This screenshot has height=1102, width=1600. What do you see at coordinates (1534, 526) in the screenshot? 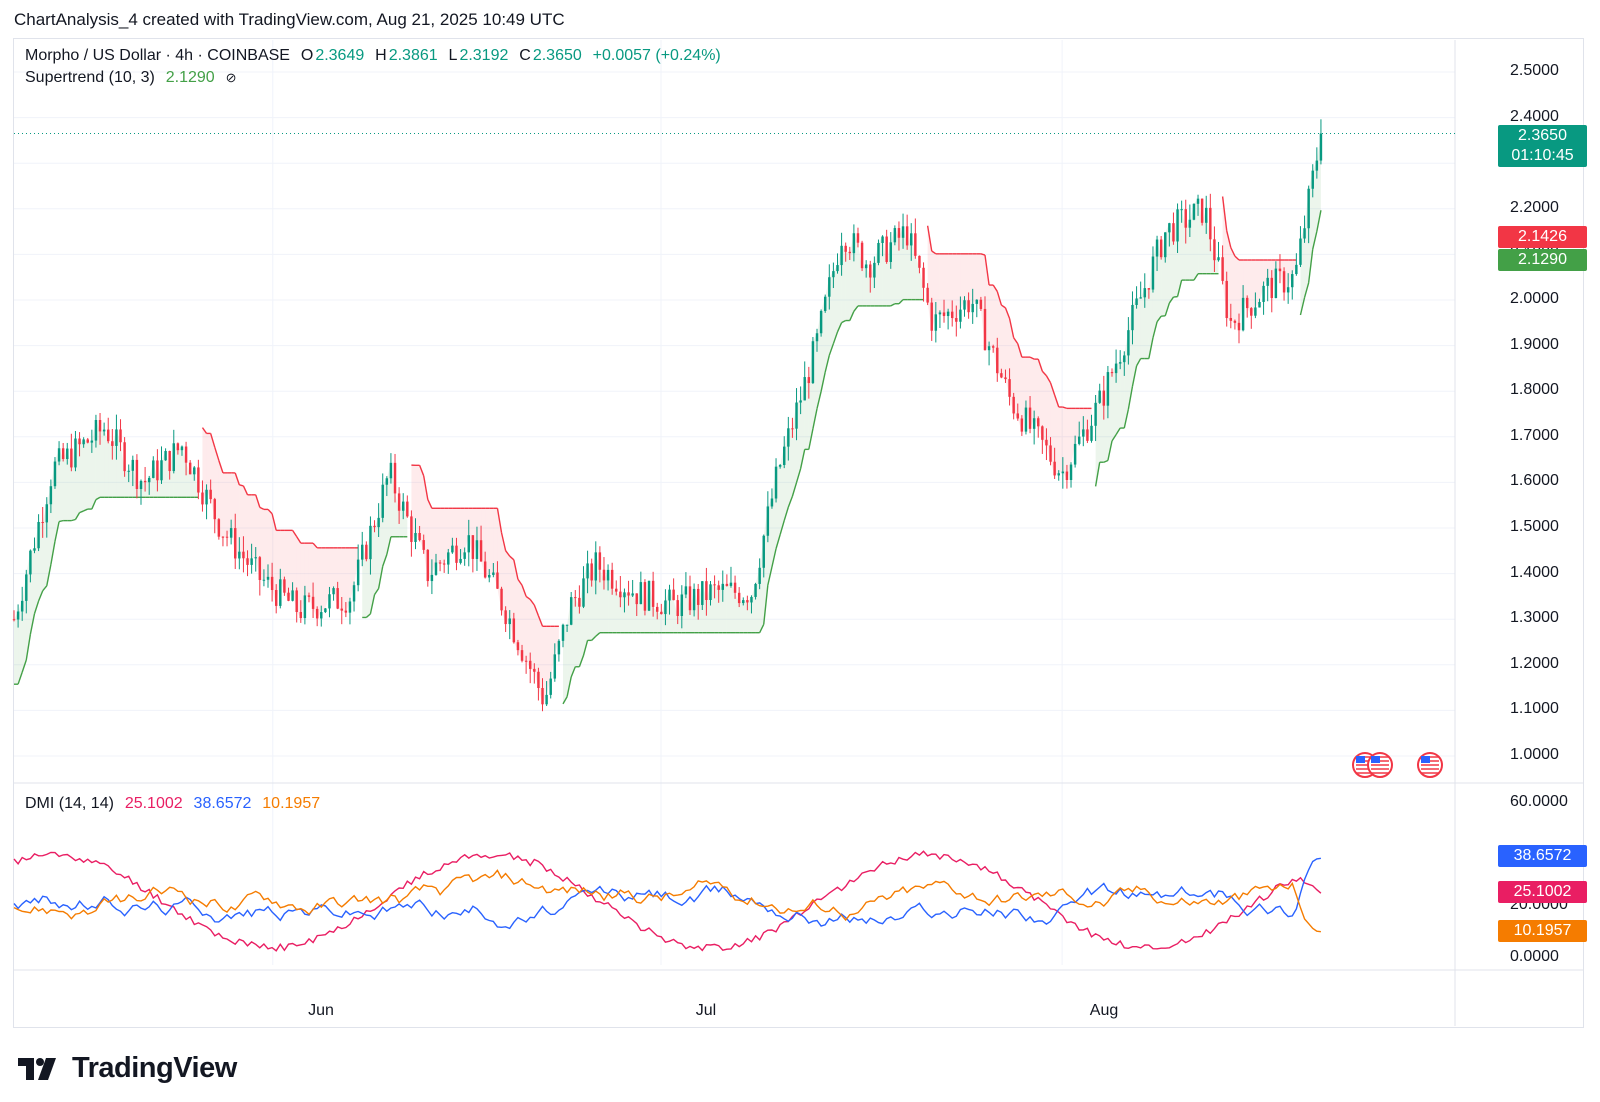
I see `price-tick-label: 1.5000` at bounding box center [1534, 526].